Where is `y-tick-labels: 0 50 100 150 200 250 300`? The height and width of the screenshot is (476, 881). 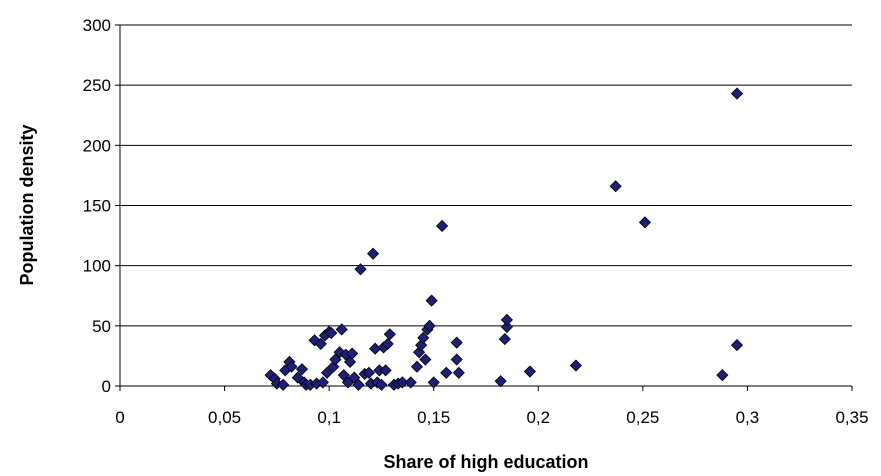
y-tick-labels: 0 50 100 150 200 250 300 is located at coordinates (97, 206).